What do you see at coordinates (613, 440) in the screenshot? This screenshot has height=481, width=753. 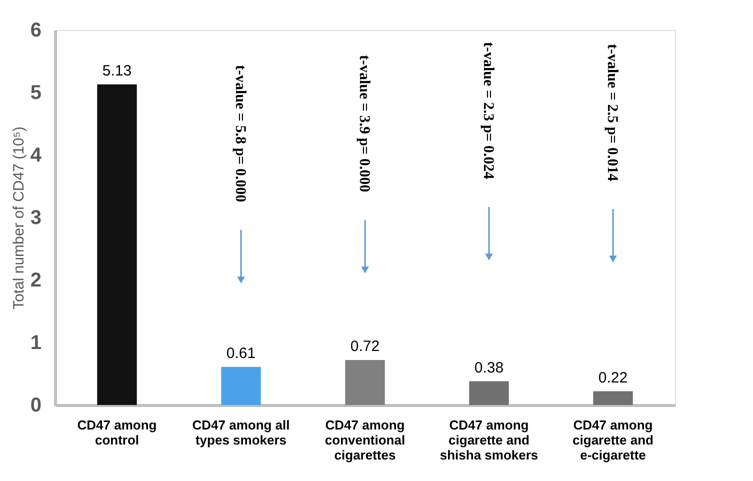 I see `x-tick-label: CD47 among cigarette and e-cigarette` at bounding box center [613, 440].